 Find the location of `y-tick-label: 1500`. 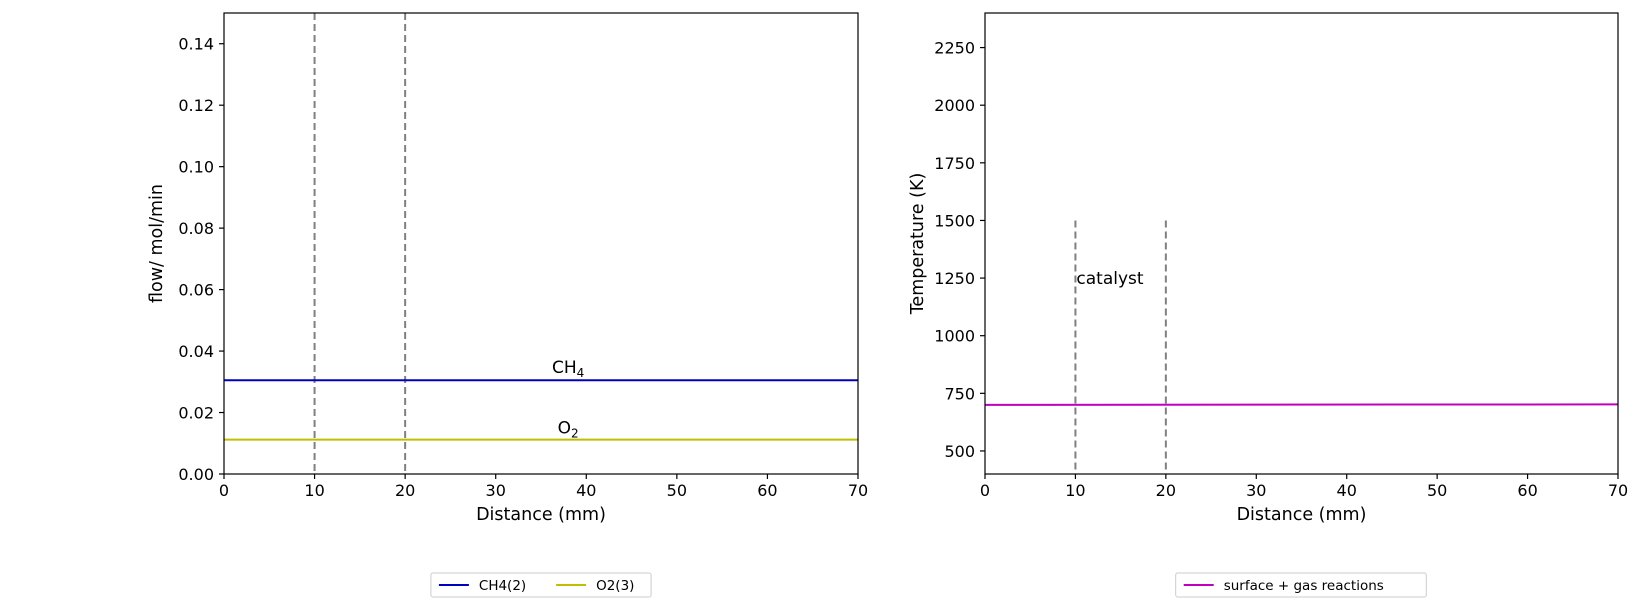

y-tick-label: 1500 is located at coordinates (954, 220).